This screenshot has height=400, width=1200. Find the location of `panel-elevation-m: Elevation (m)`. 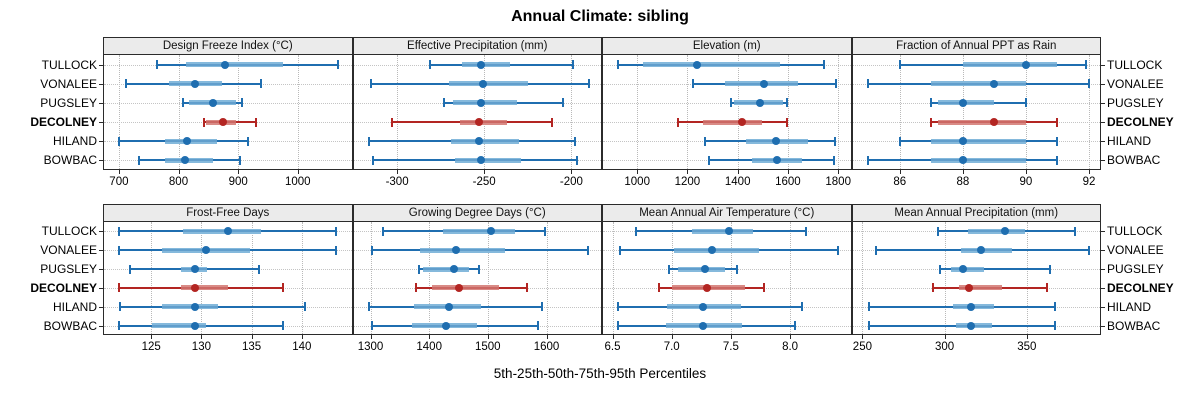

panel-elevation-m: Elevation (m) is located at coordinates (727, 103).